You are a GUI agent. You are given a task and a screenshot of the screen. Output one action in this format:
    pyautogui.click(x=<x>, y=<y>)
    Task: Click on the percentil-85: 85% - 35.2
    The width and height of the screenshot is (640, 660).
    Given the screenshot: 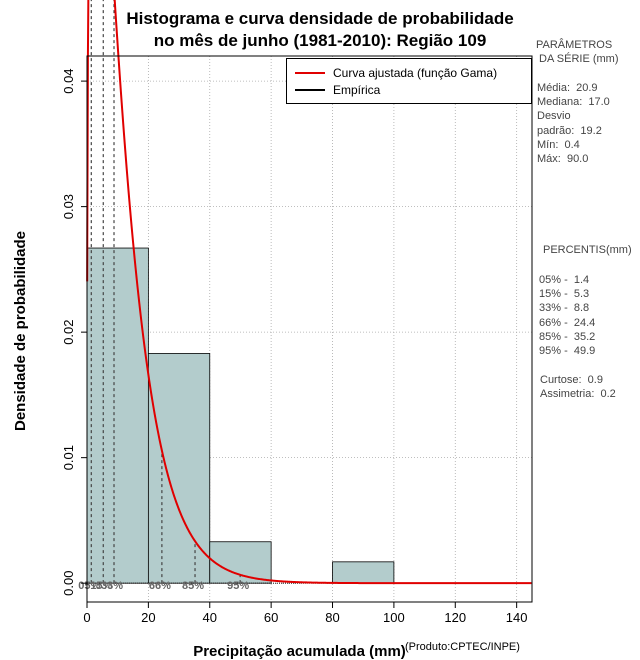 What is the action you would take?
    pyautogui.click(x=567, y=337)
    